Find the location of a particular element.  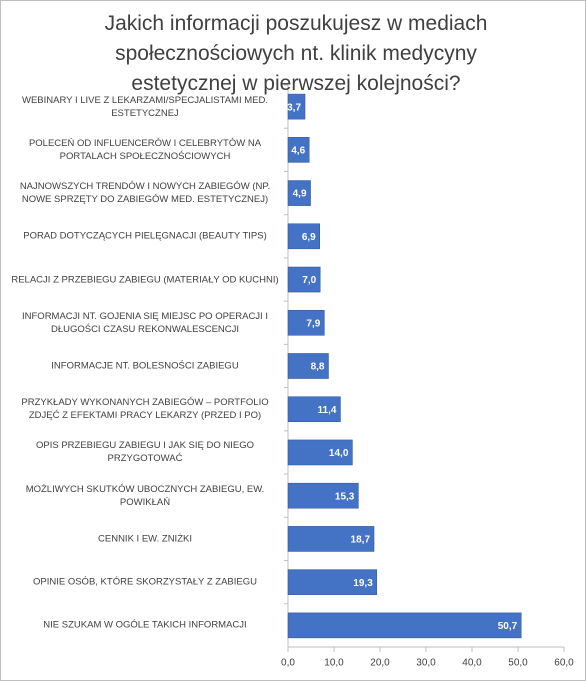

data-label: 7,9 is located at coordinates (313, 323).